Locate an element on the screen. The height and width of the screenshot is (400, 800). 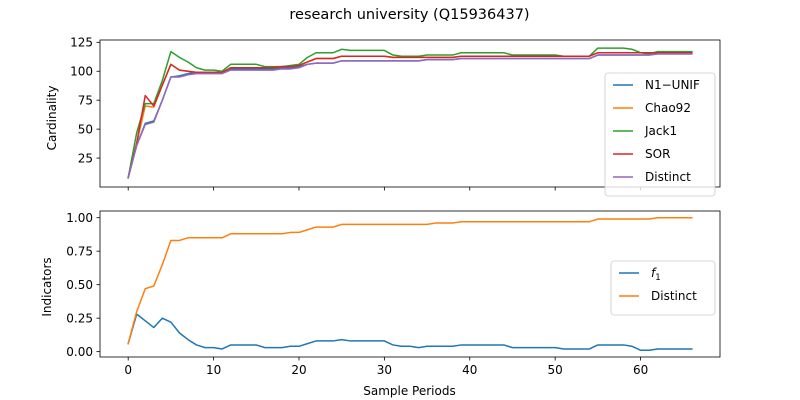
legend-label-1-1: Distinct is located at coordinates (674, 296).